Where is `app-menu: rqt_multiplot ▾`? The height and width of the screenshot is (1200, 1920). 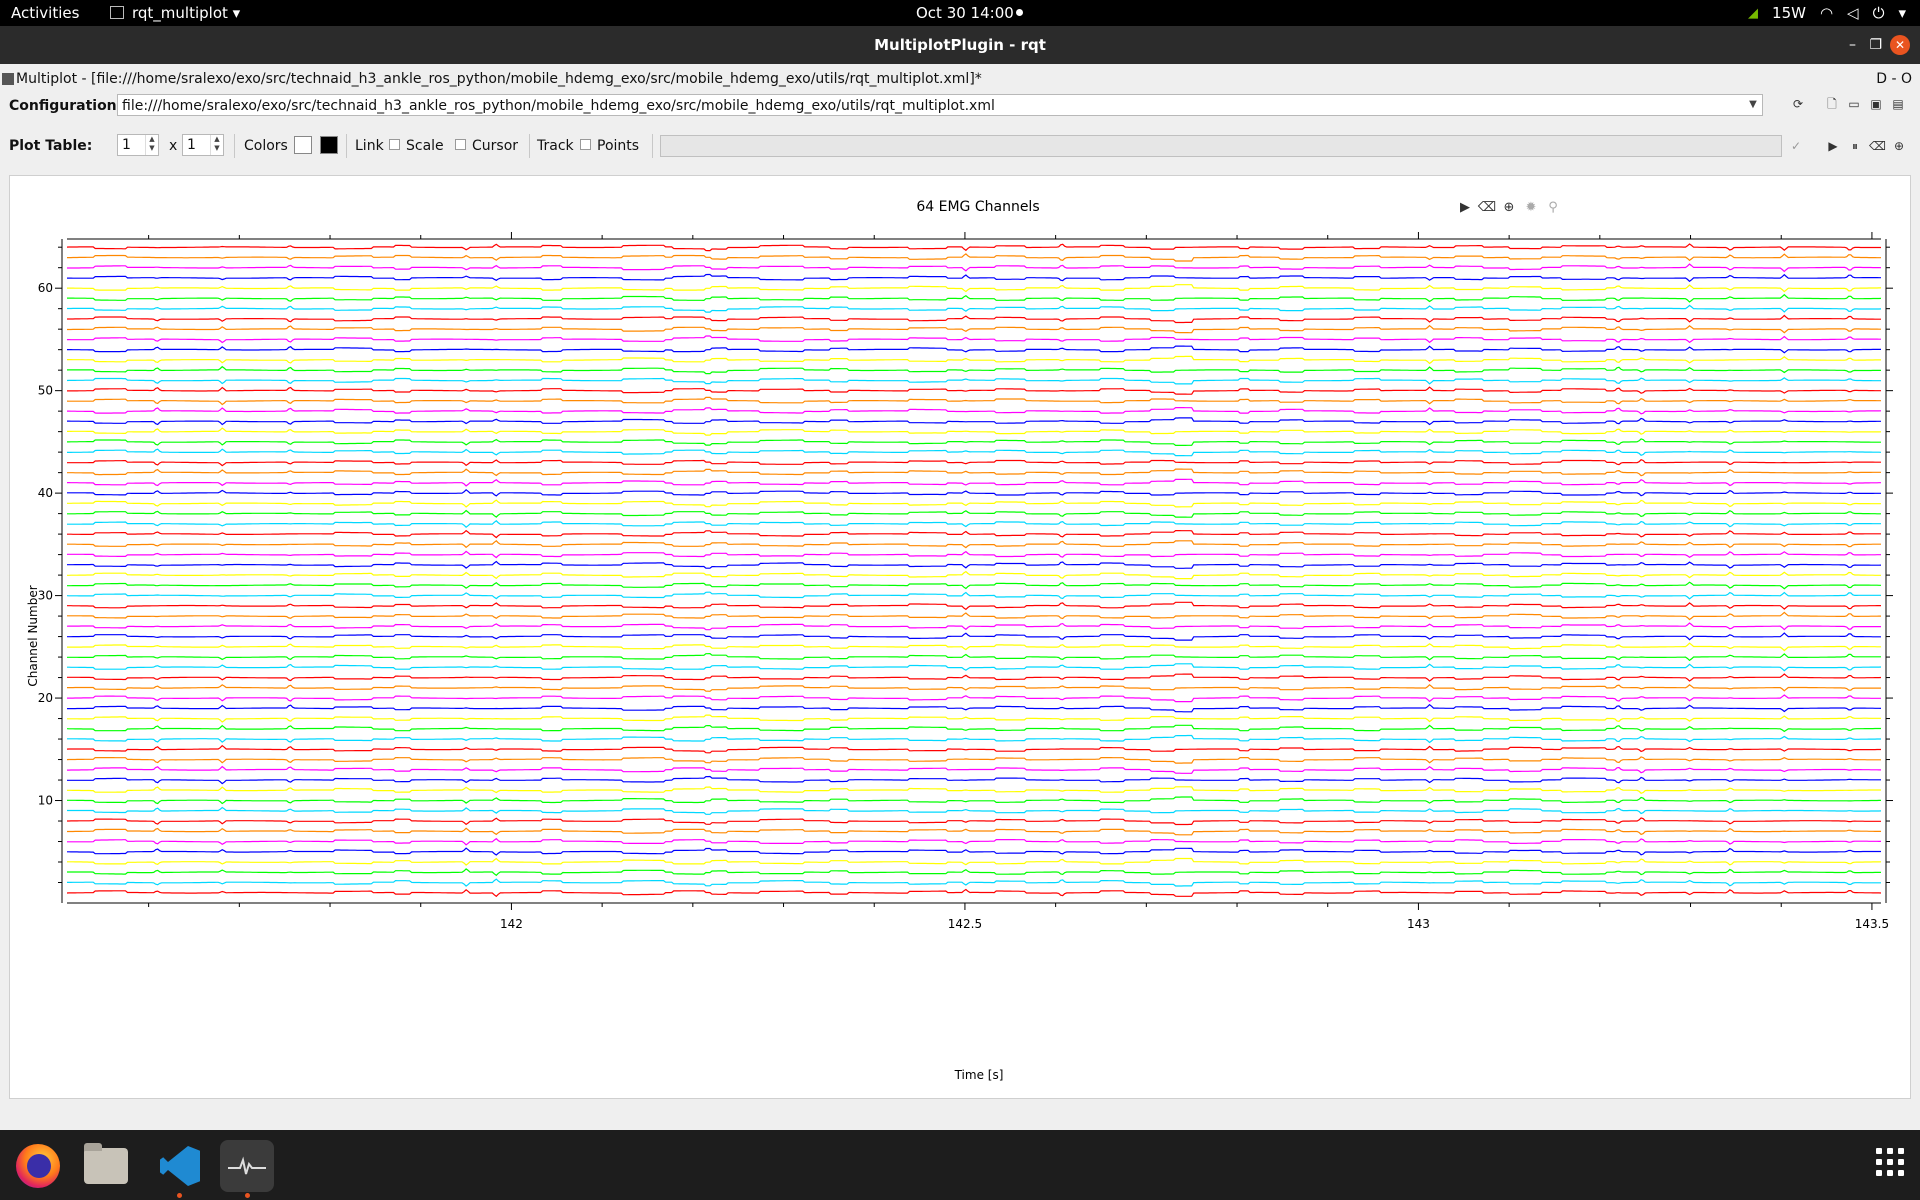 app-menu: rqt_multiplot ▾ is located at coordinates (175, 13).